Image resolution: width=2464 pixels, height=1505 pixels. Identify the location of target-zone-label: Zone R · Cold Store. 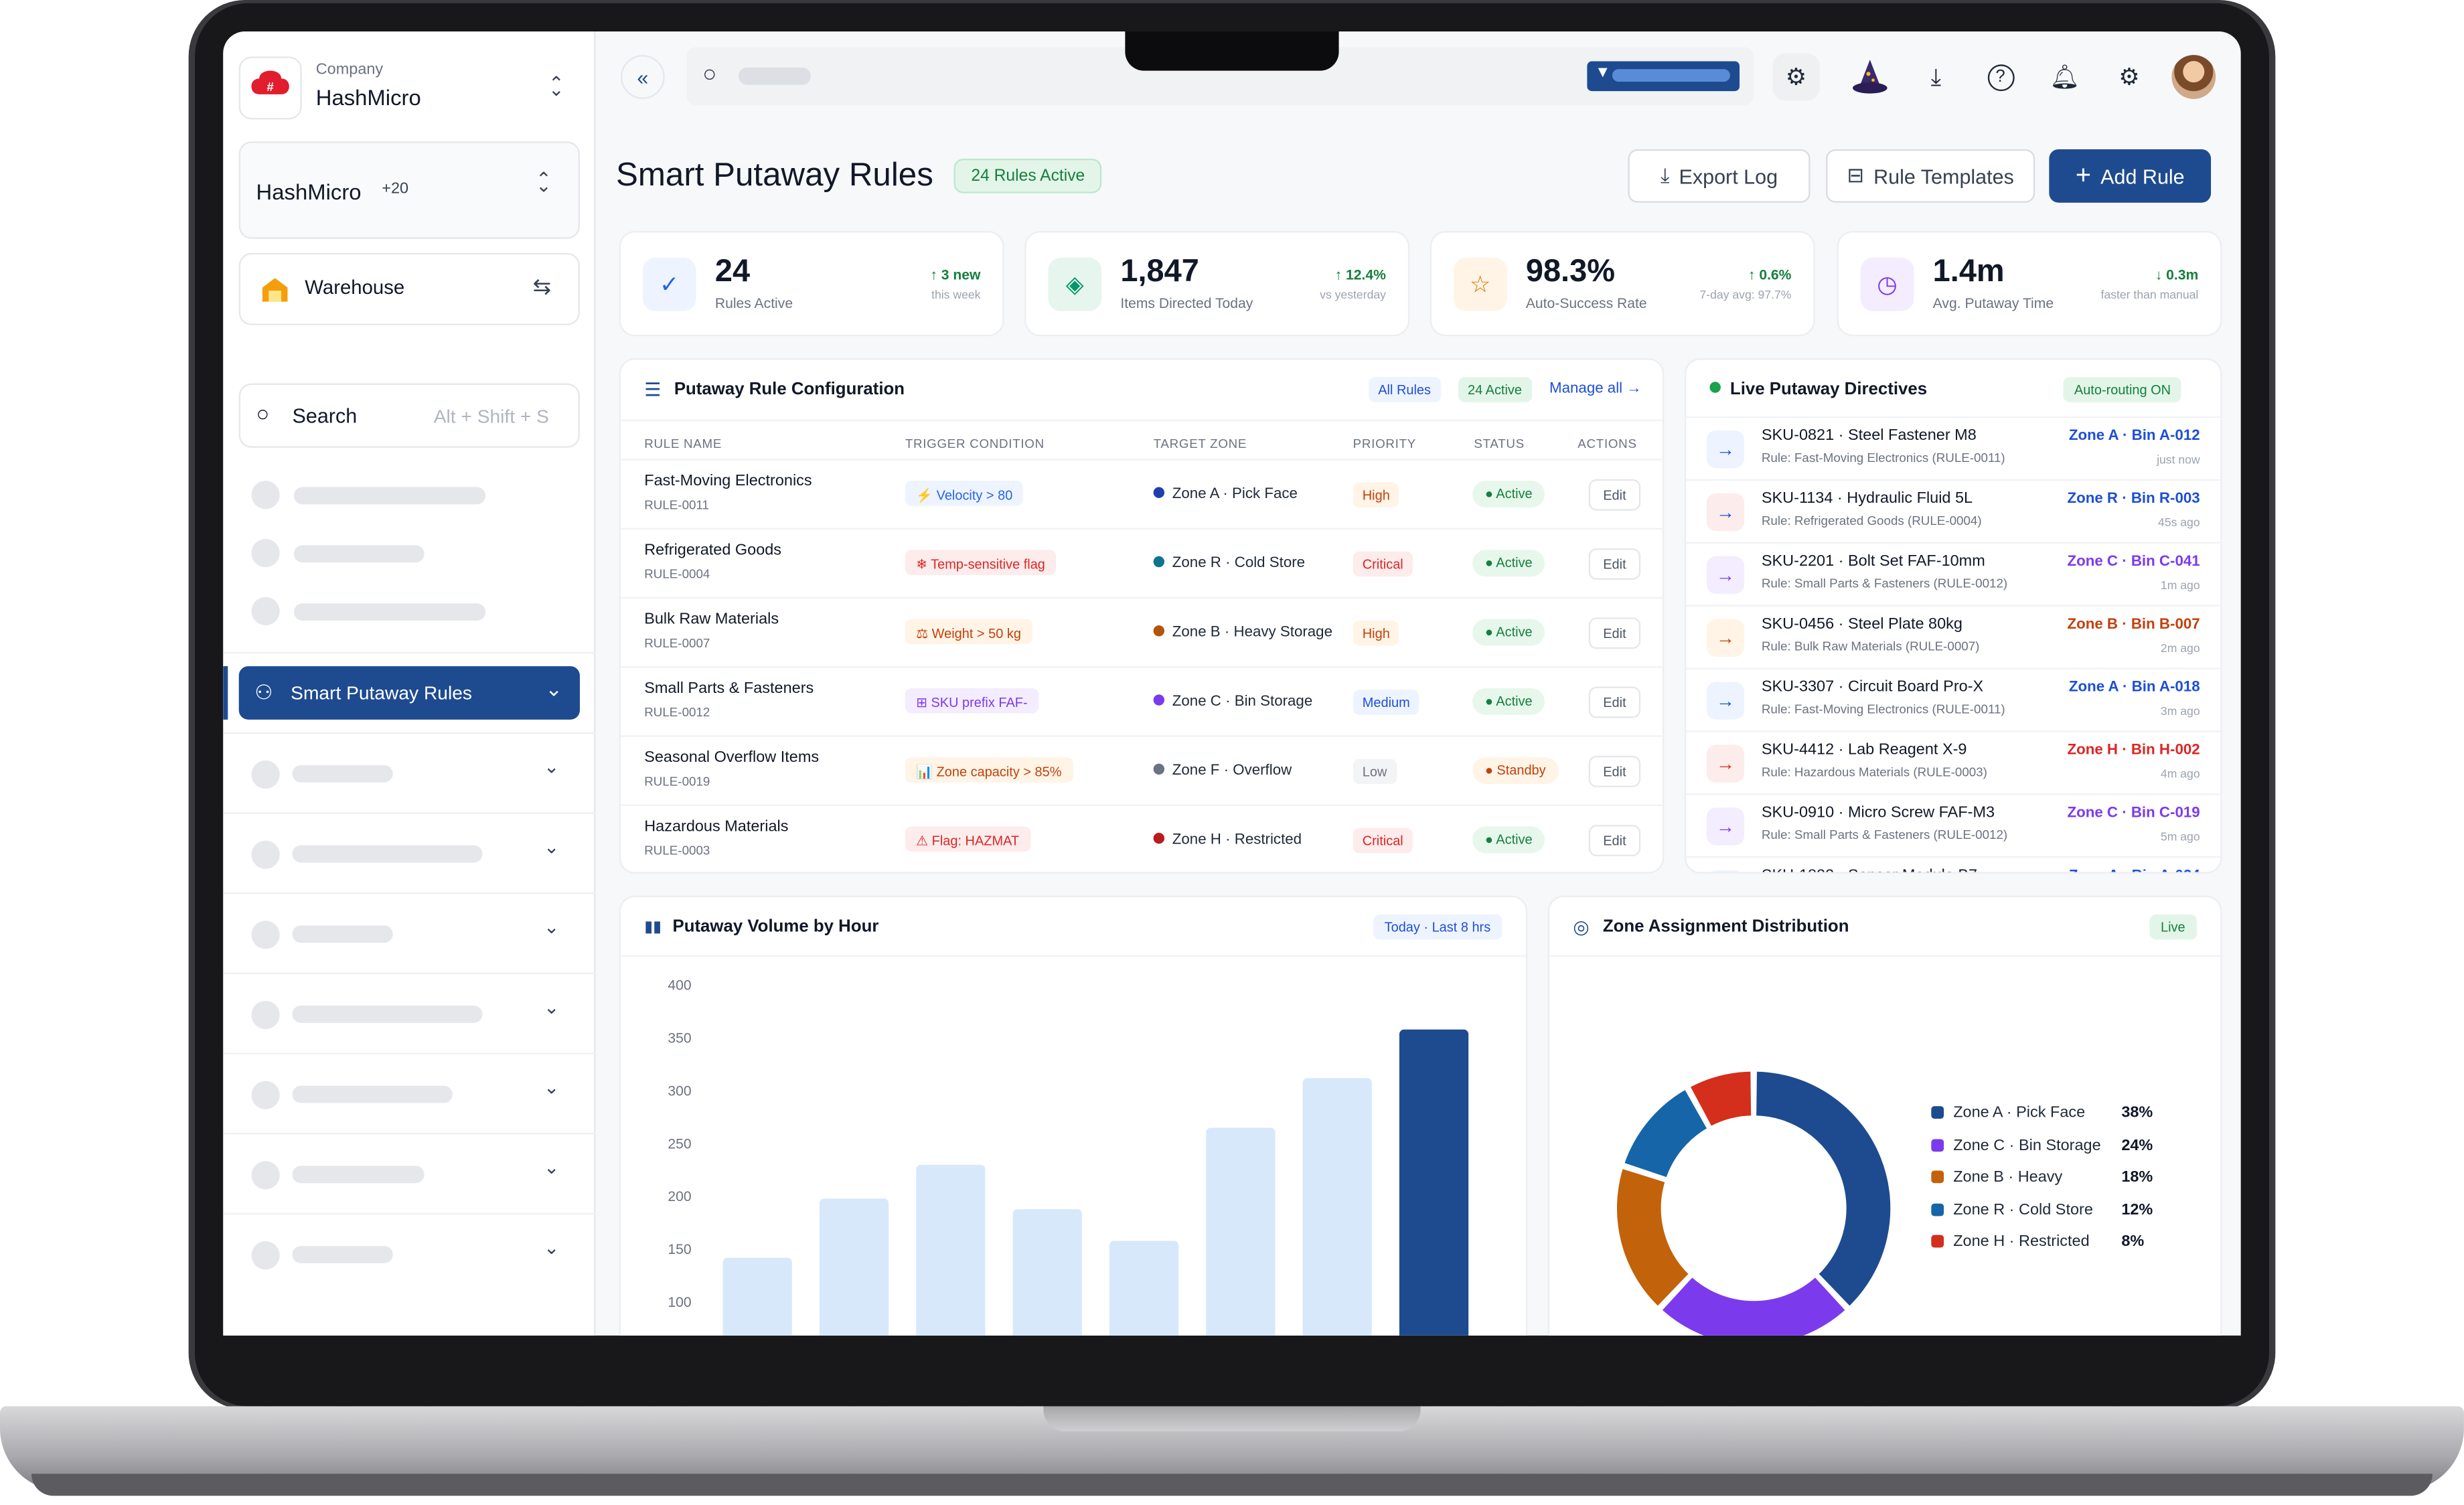
(1239, 563).